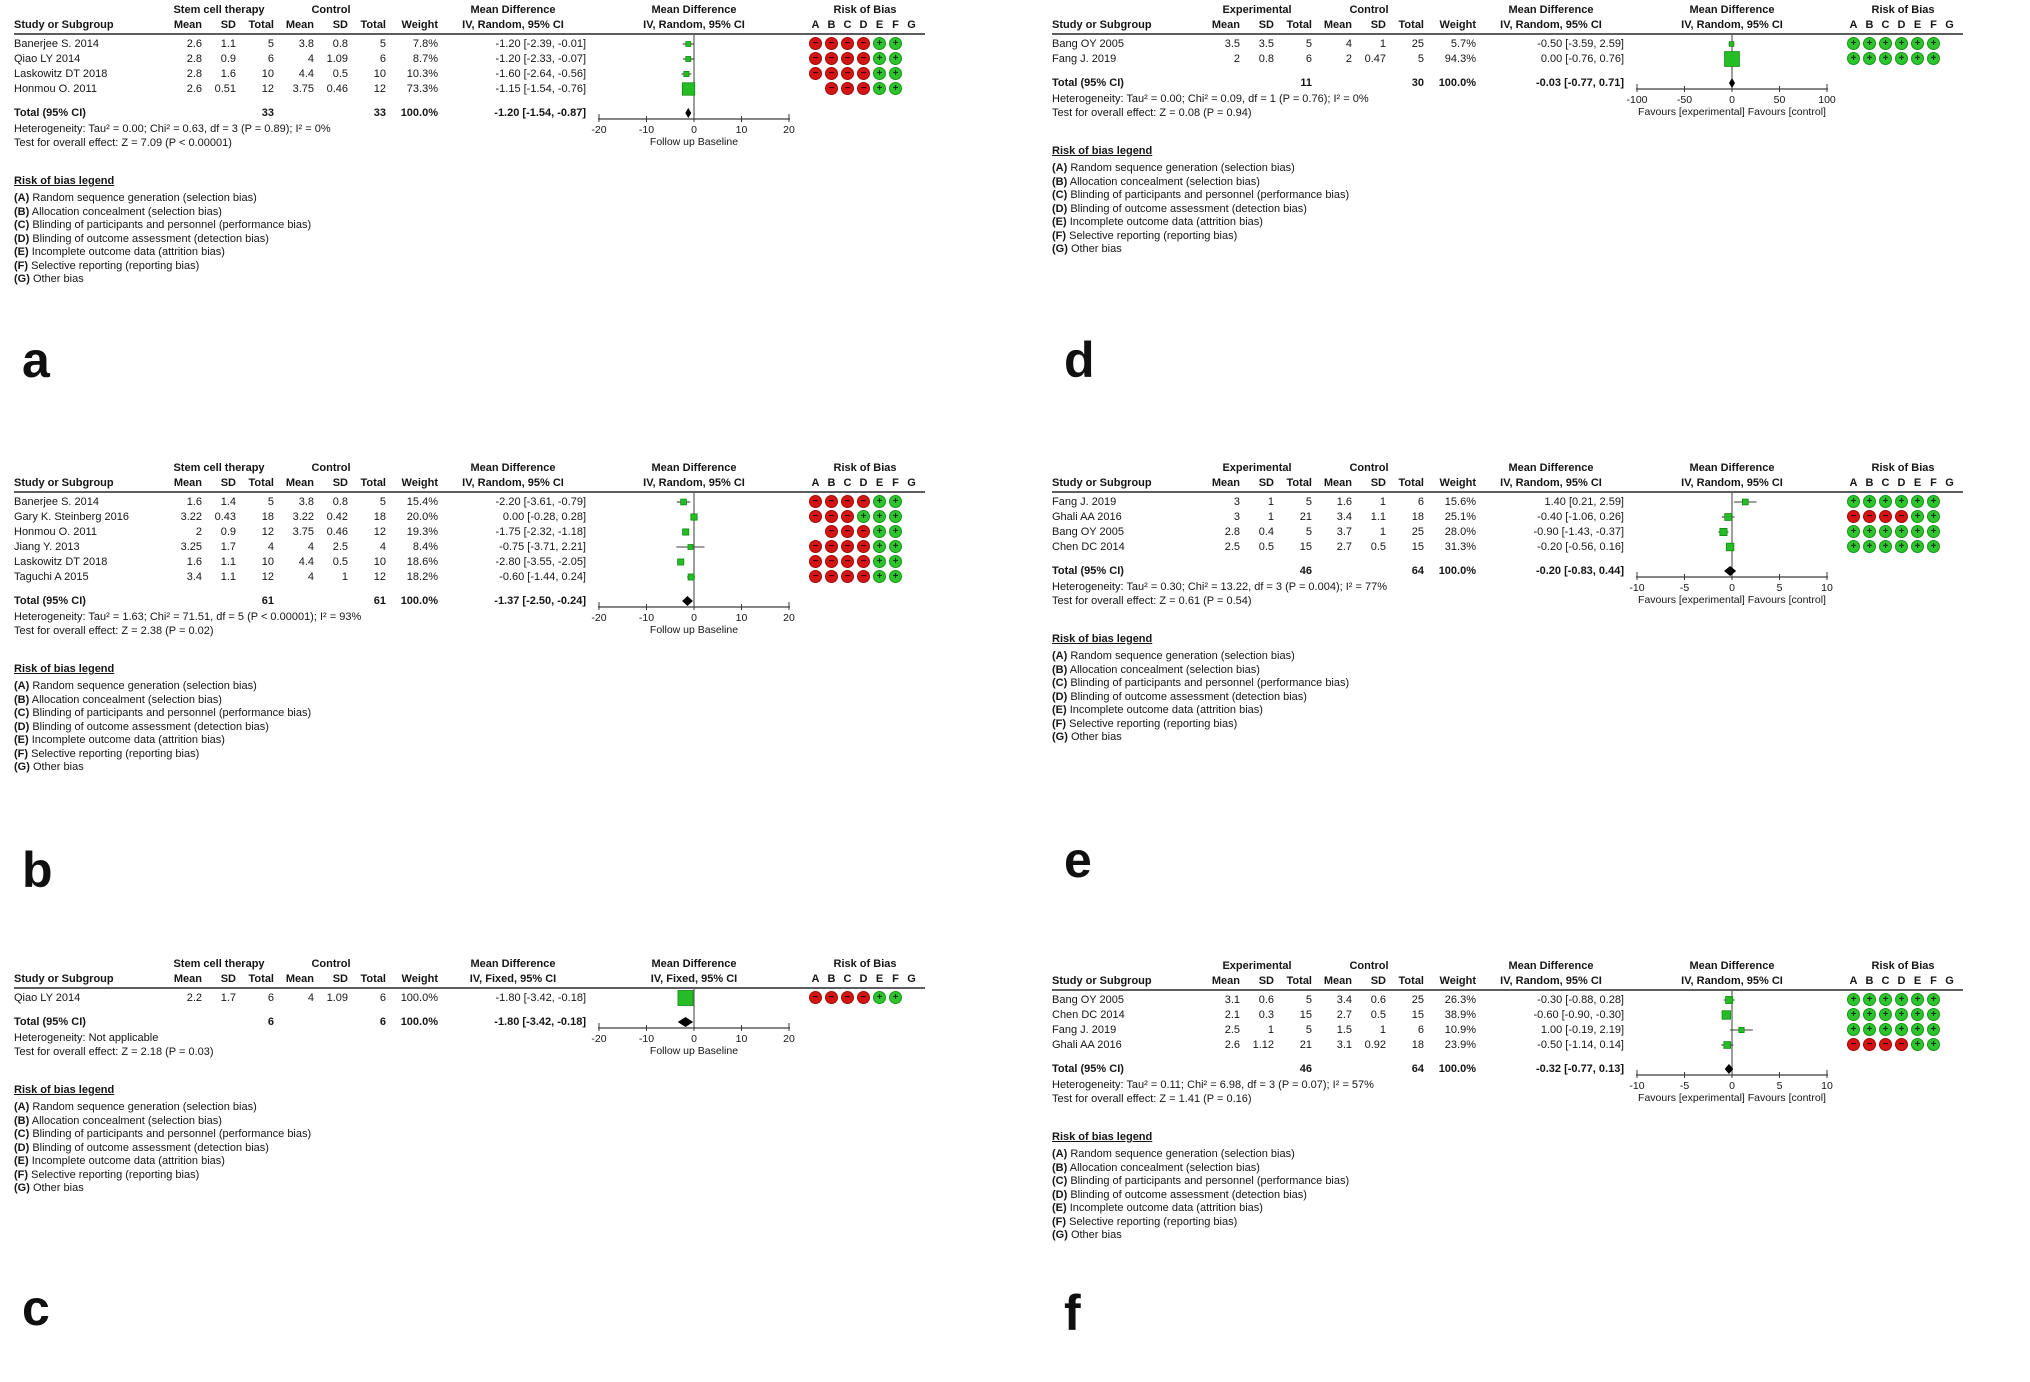 This screenshot has height=1382, width=2030. What do you see at coordinates (879, 25) in the screenshot?
I see `rob-col-letter-E: E` at bounding box center [879, 25].